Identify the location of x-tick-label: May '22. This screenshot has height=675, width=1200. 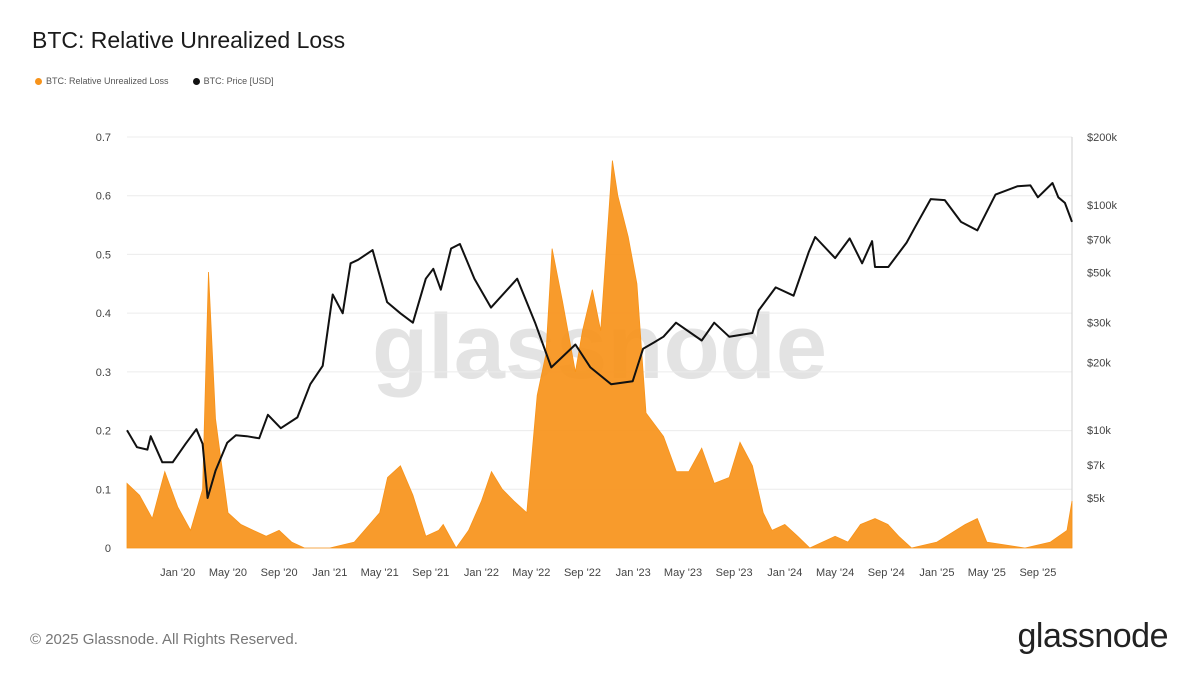
(531, 573).